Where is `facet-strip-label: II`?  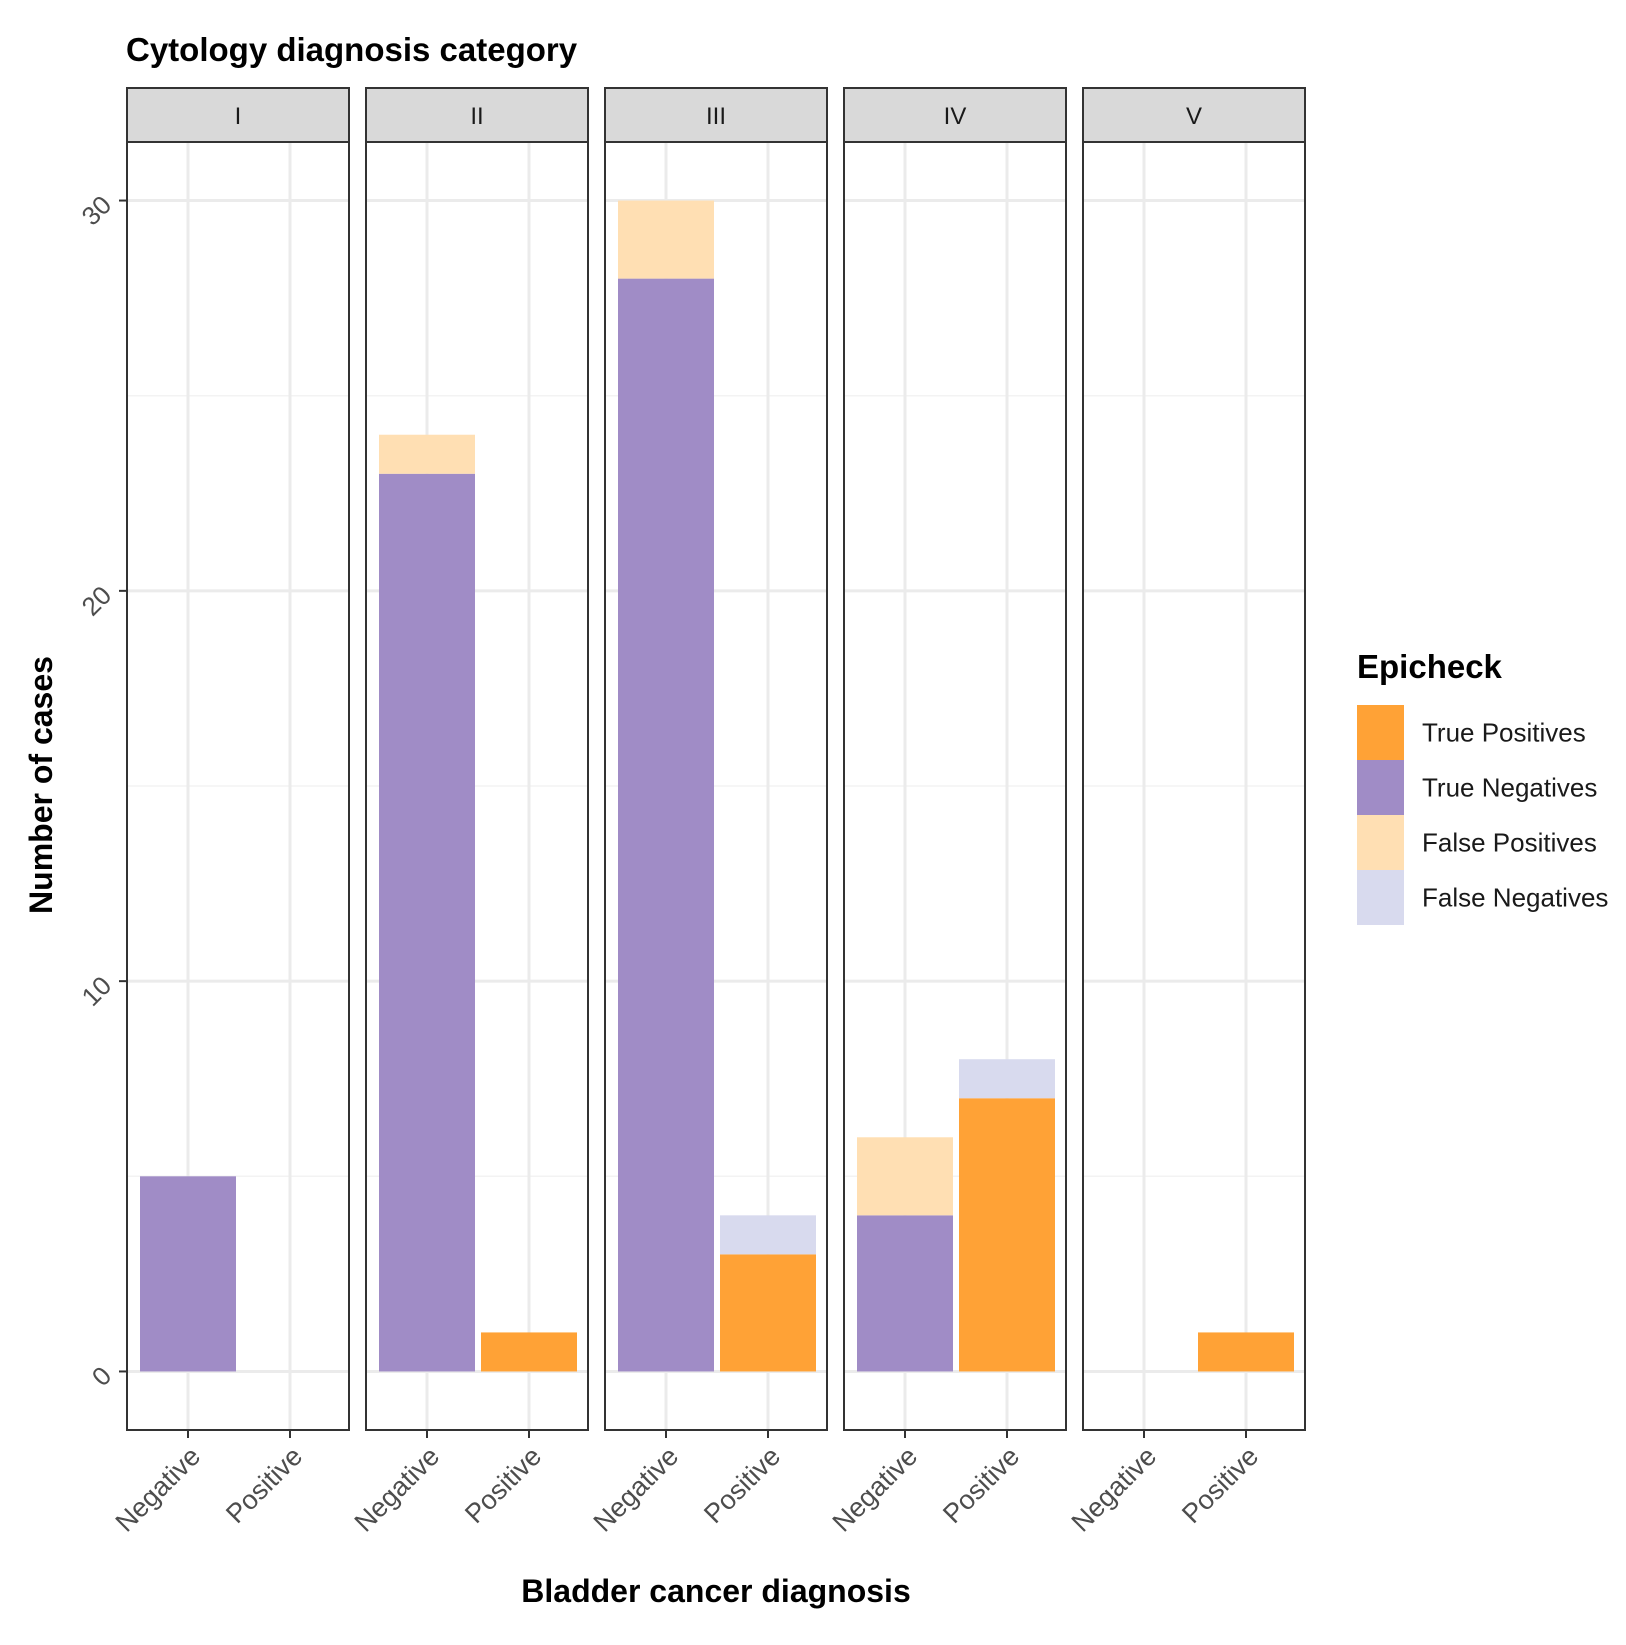 facet-strip-label: II is located at coordinates (476, 116).